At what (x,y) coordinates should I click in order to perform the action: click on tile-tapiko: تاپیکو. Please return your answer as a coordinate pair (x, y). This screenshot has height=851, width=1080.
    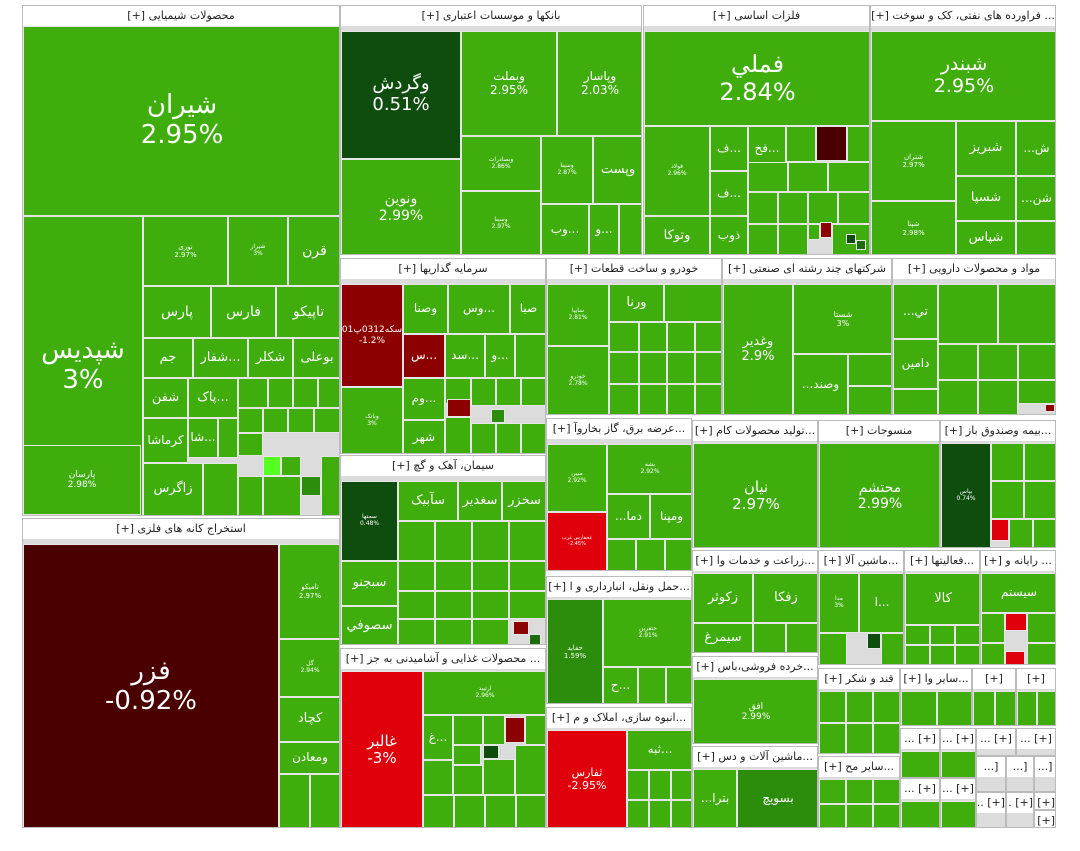
    Looking at the image, I should click on (307, 312).